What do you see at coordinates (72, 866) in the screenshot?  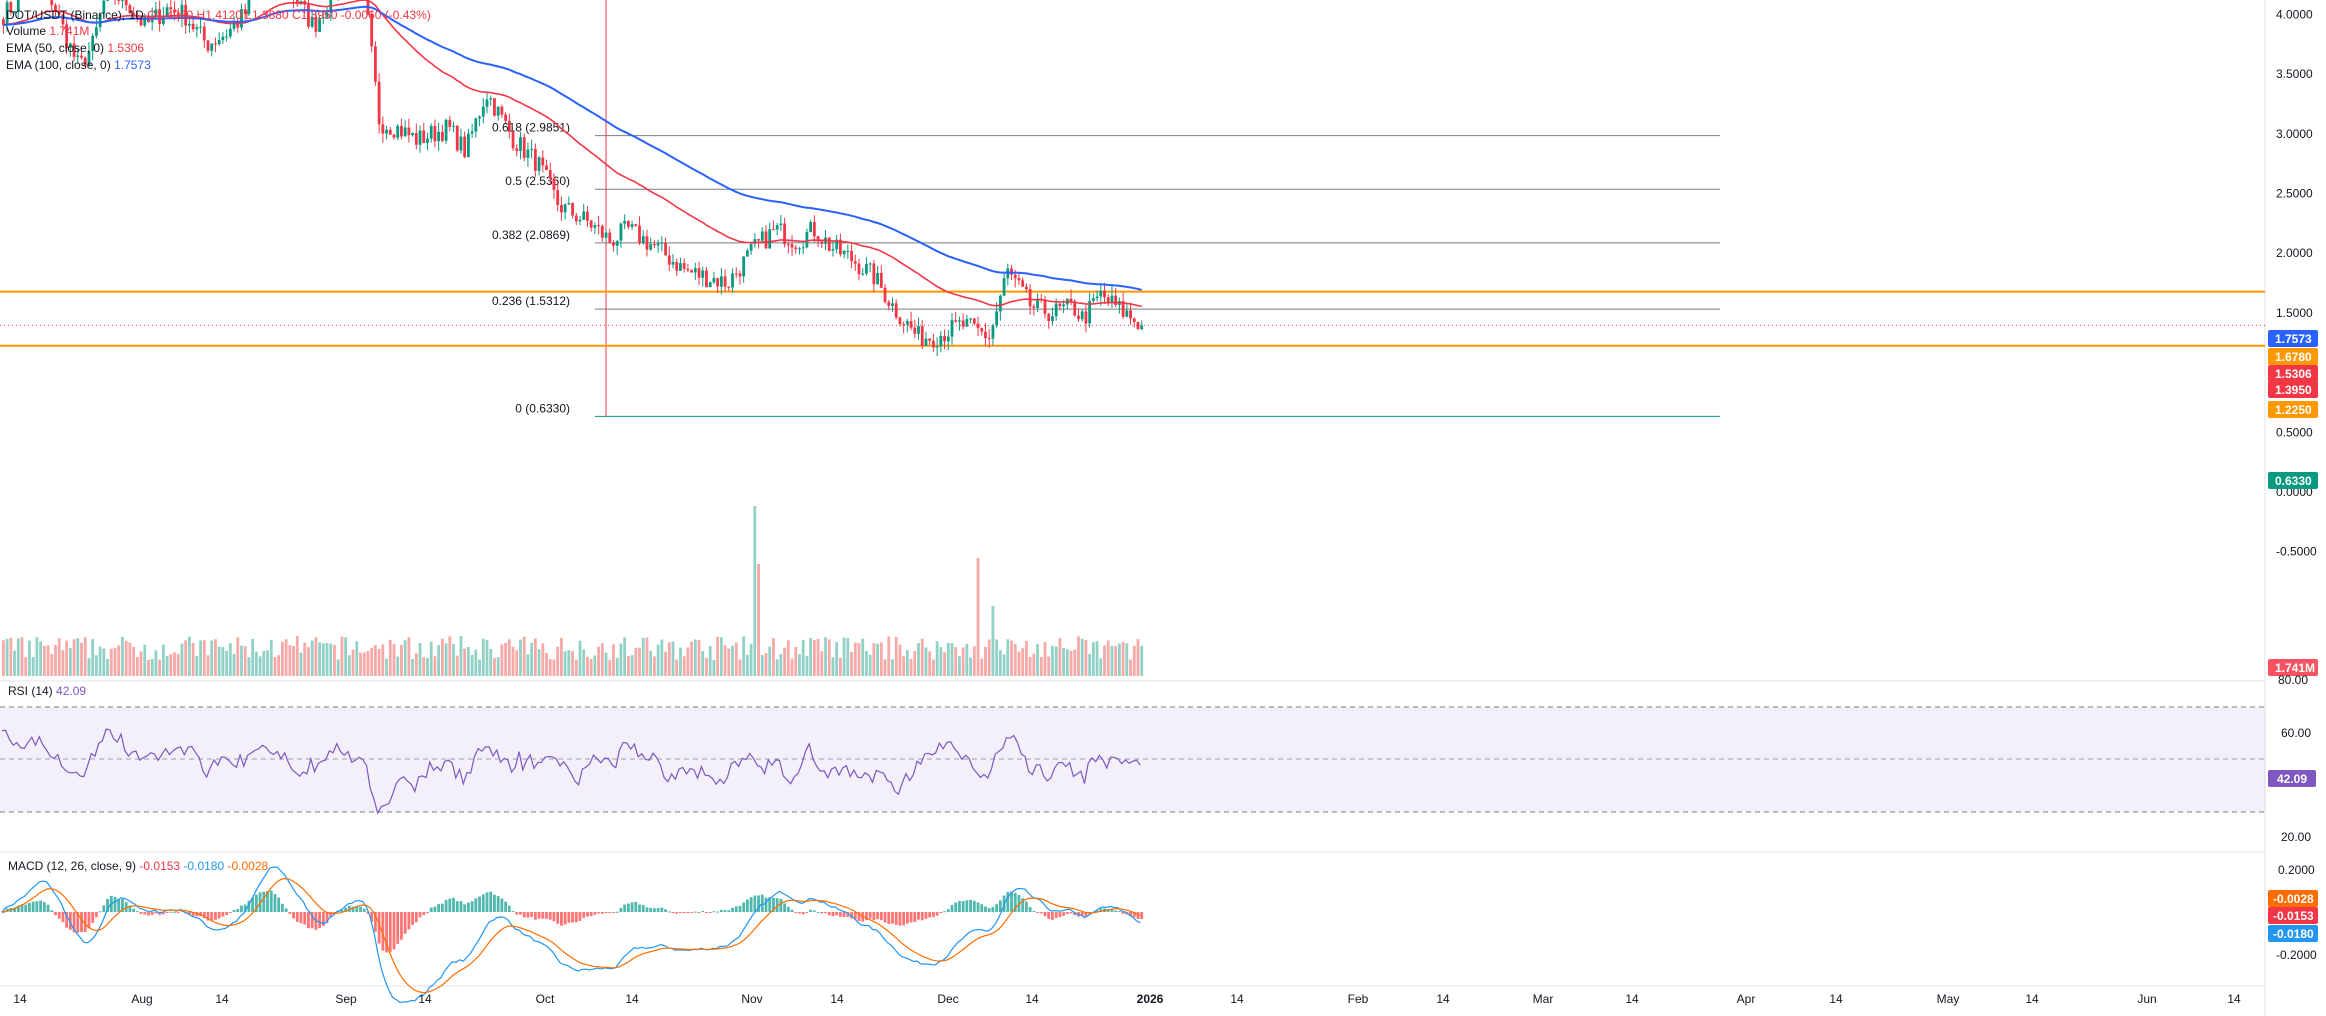 I see `macd-label: MACD (12, 26, close, 9)` at bounding box center [72, 866].